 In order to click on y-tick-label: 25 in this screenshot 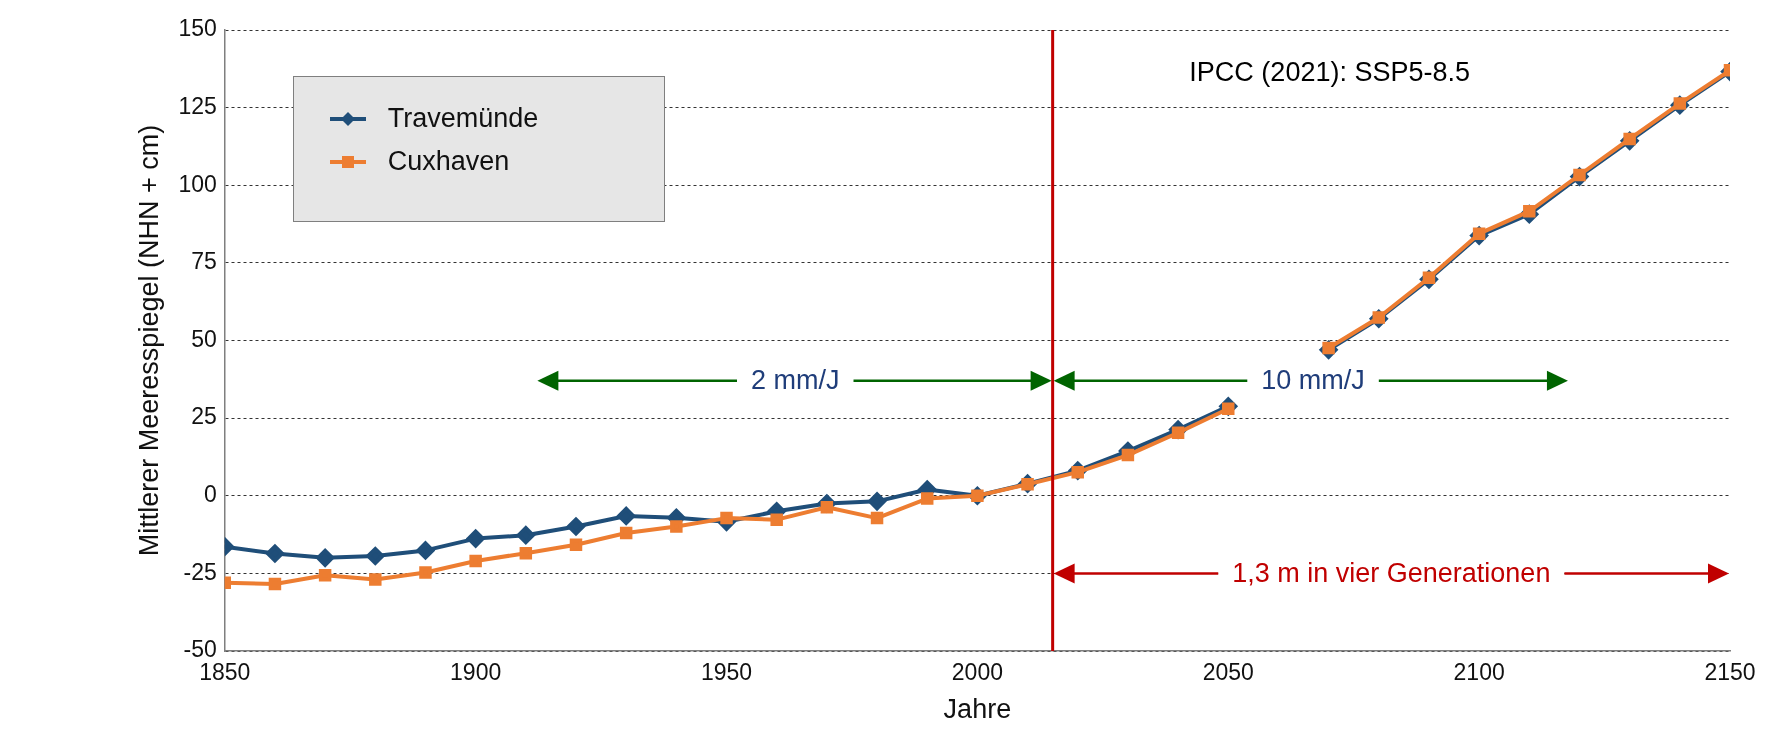, I will do `click(204, 416)`.